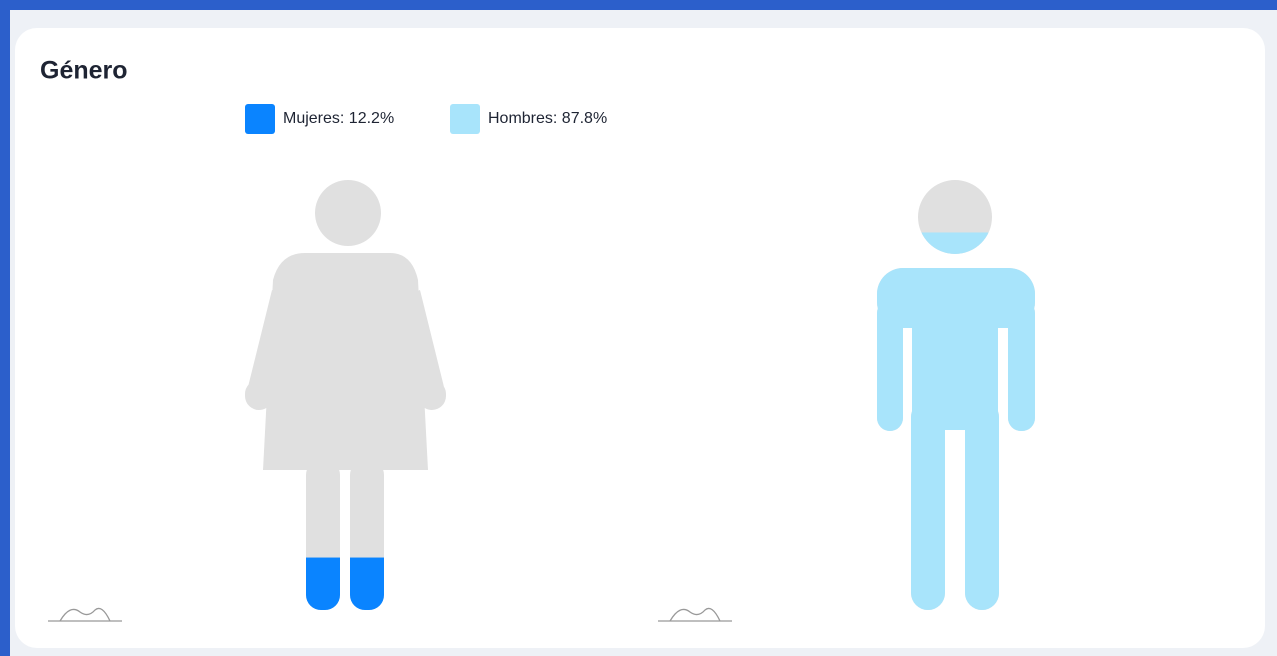 Image resolution: width=1277 pixels, height=656 pixels. What do you see at coordinates (84, 71) in the screenshot?
I see `chart-title: Género` at bounding box center [84, 71].